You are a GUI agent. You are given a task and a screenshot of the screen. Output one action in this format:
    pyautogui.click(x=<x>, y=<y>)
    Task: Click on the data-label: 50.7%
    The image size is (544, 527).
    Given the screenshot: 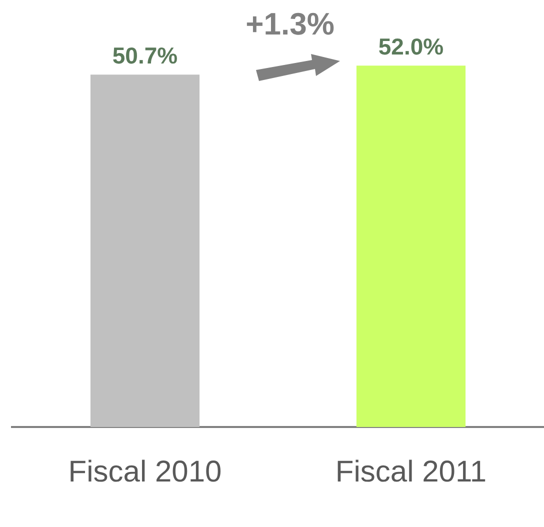 What is the action you would take?
    pyautogui.click(x=145, y=55)
    